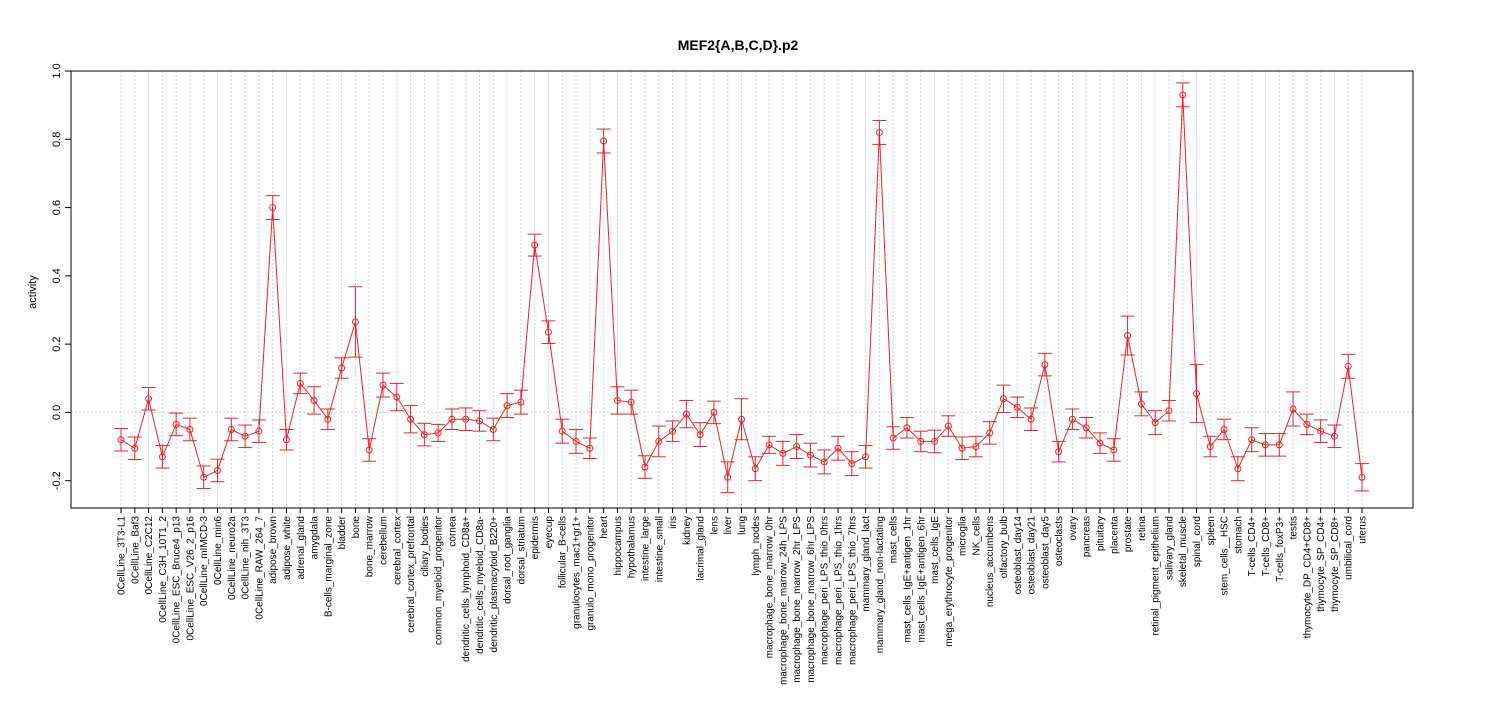 The width and height of the screenshot is (1485, 720). Describe the element at coordinates (907, 578) in the screenshot. I see `x-category-label: mast_cells_IgE+antigen_1hr` at that location.